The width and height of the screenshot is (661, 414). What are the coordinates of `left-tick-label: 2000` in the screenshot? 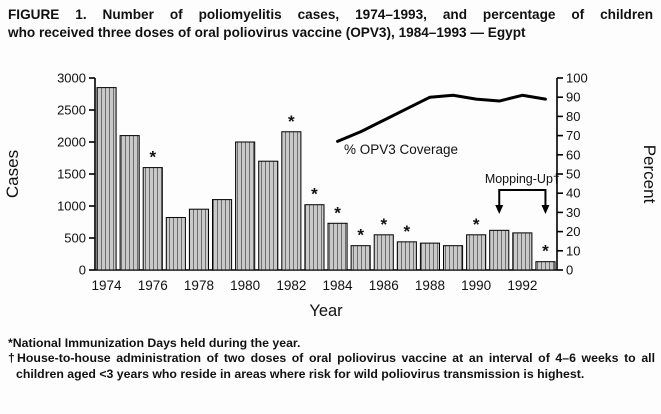 It's located at (71, 142).